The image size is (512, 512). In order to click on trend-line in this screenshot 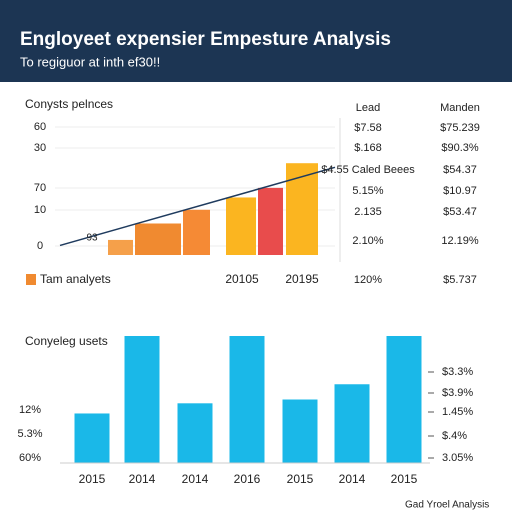, I will do `click(197, 206)`.